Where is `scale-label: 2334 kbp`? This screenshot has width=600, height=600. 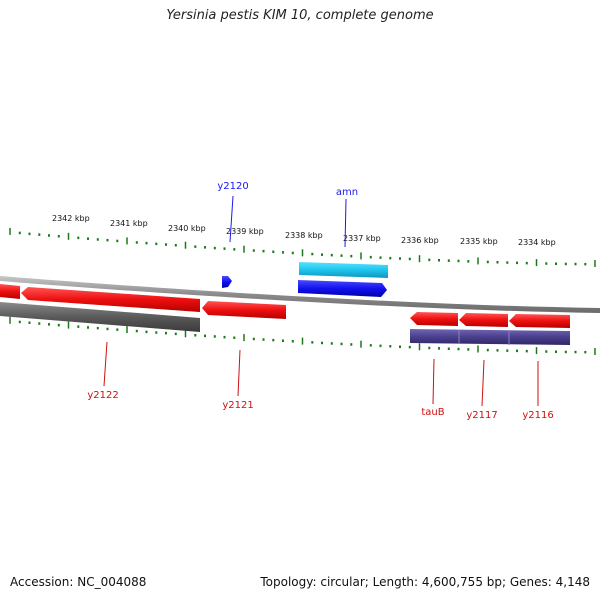 scale-label: 2334 kbp is located at coordinates (537, 242).